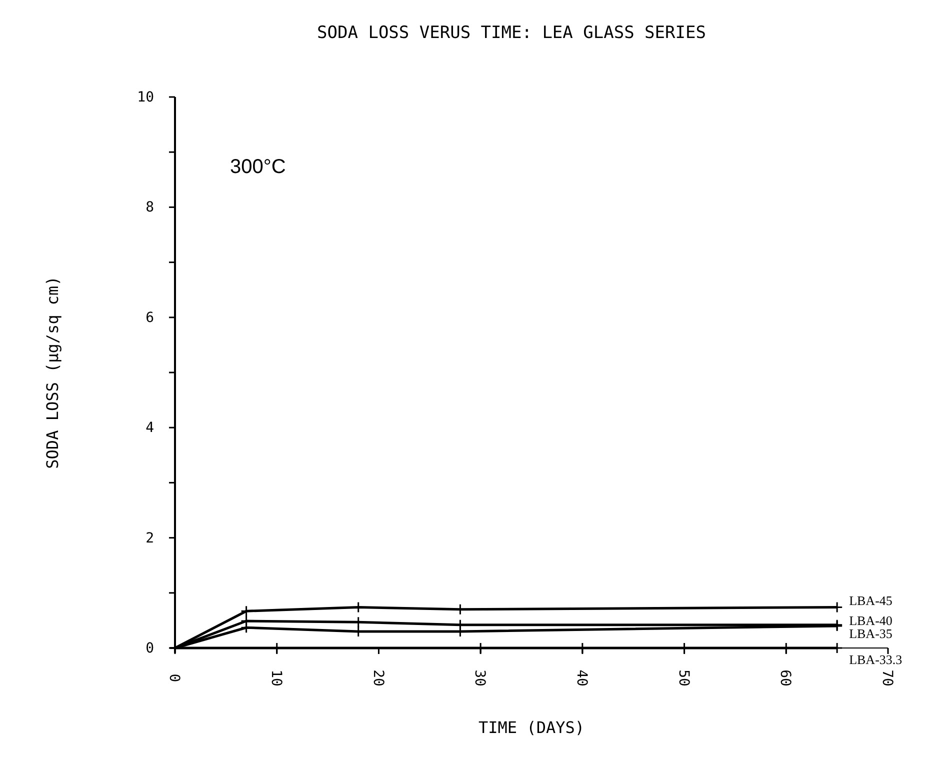 The height and width of the screenshot is (758, 938). What do you see at coordinates (150, 428) in the screenshot?
I see `y-tick-label: 4` at bounding box center [150, 428].